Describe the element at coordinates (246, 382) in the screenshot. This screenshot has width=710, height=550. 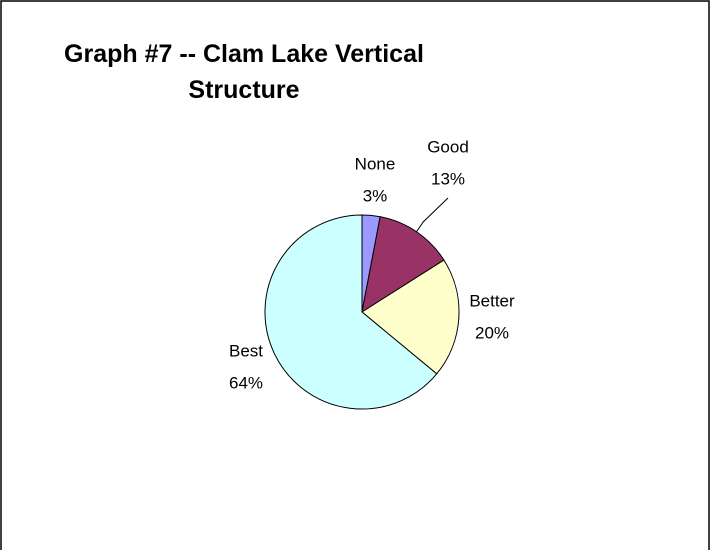
I see `slice-value-label: 64%` at that location.